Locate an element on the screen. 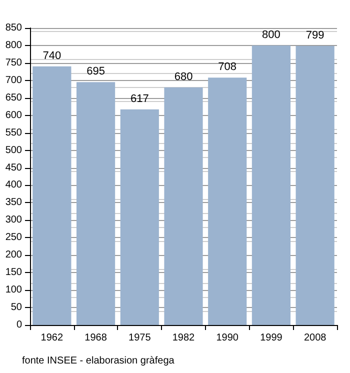 This screenshot has height=373, width=350. x-tick-label: 1999 is located at coordinates (271, 338).